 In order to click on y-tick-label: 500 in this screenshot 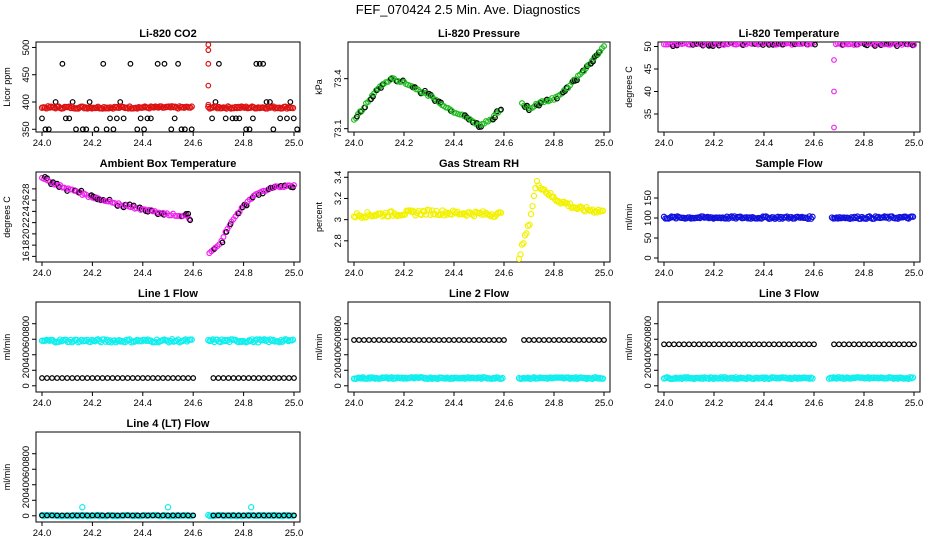, I will do `click(26, 48)`.